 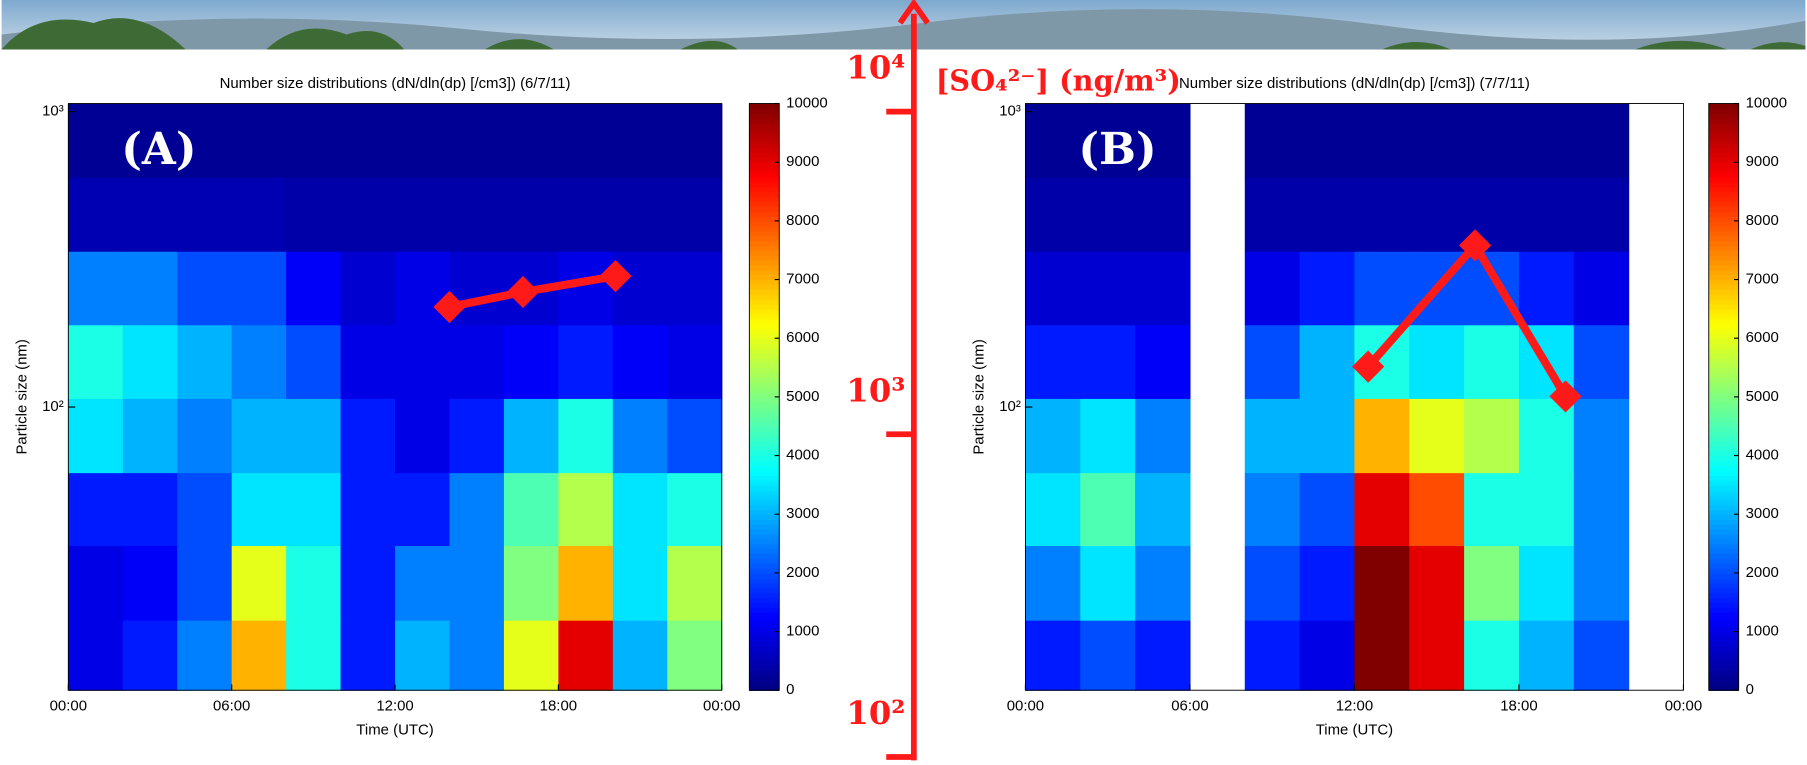 What do you see at coordinates (1010, 111) in the screenshot?
I see `y-tick-label: 10³` at bounding box center [1010, 111].